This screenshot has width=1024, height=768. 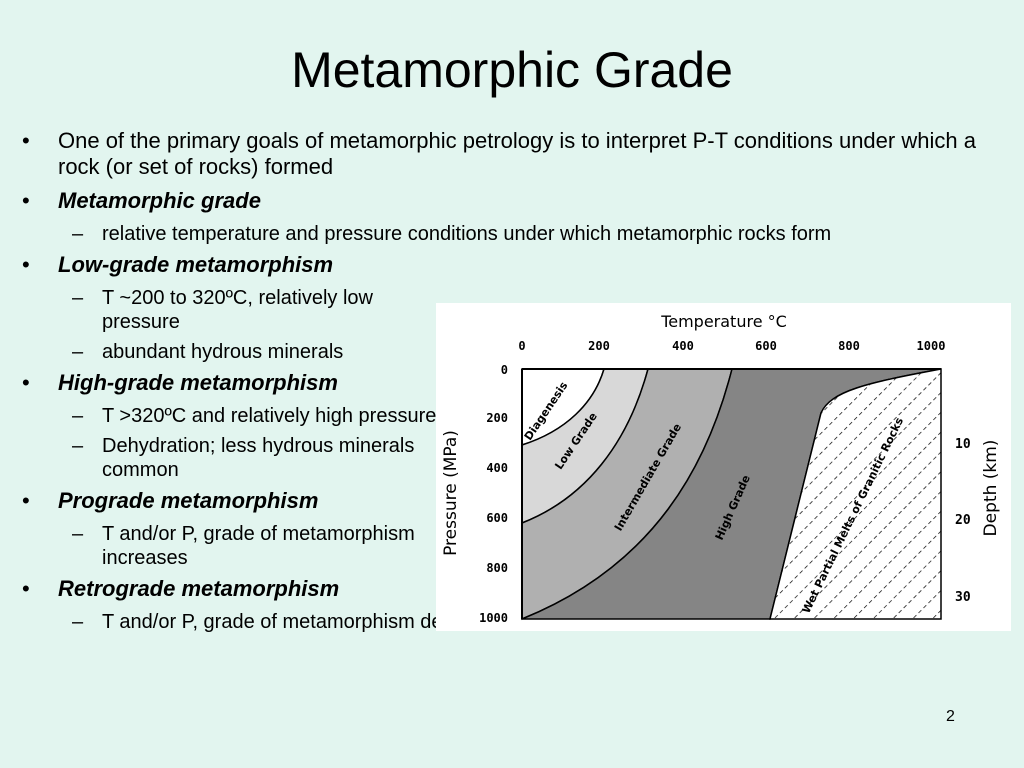 I want to click on pressure-tick: 400, so click(x=497, y=468).